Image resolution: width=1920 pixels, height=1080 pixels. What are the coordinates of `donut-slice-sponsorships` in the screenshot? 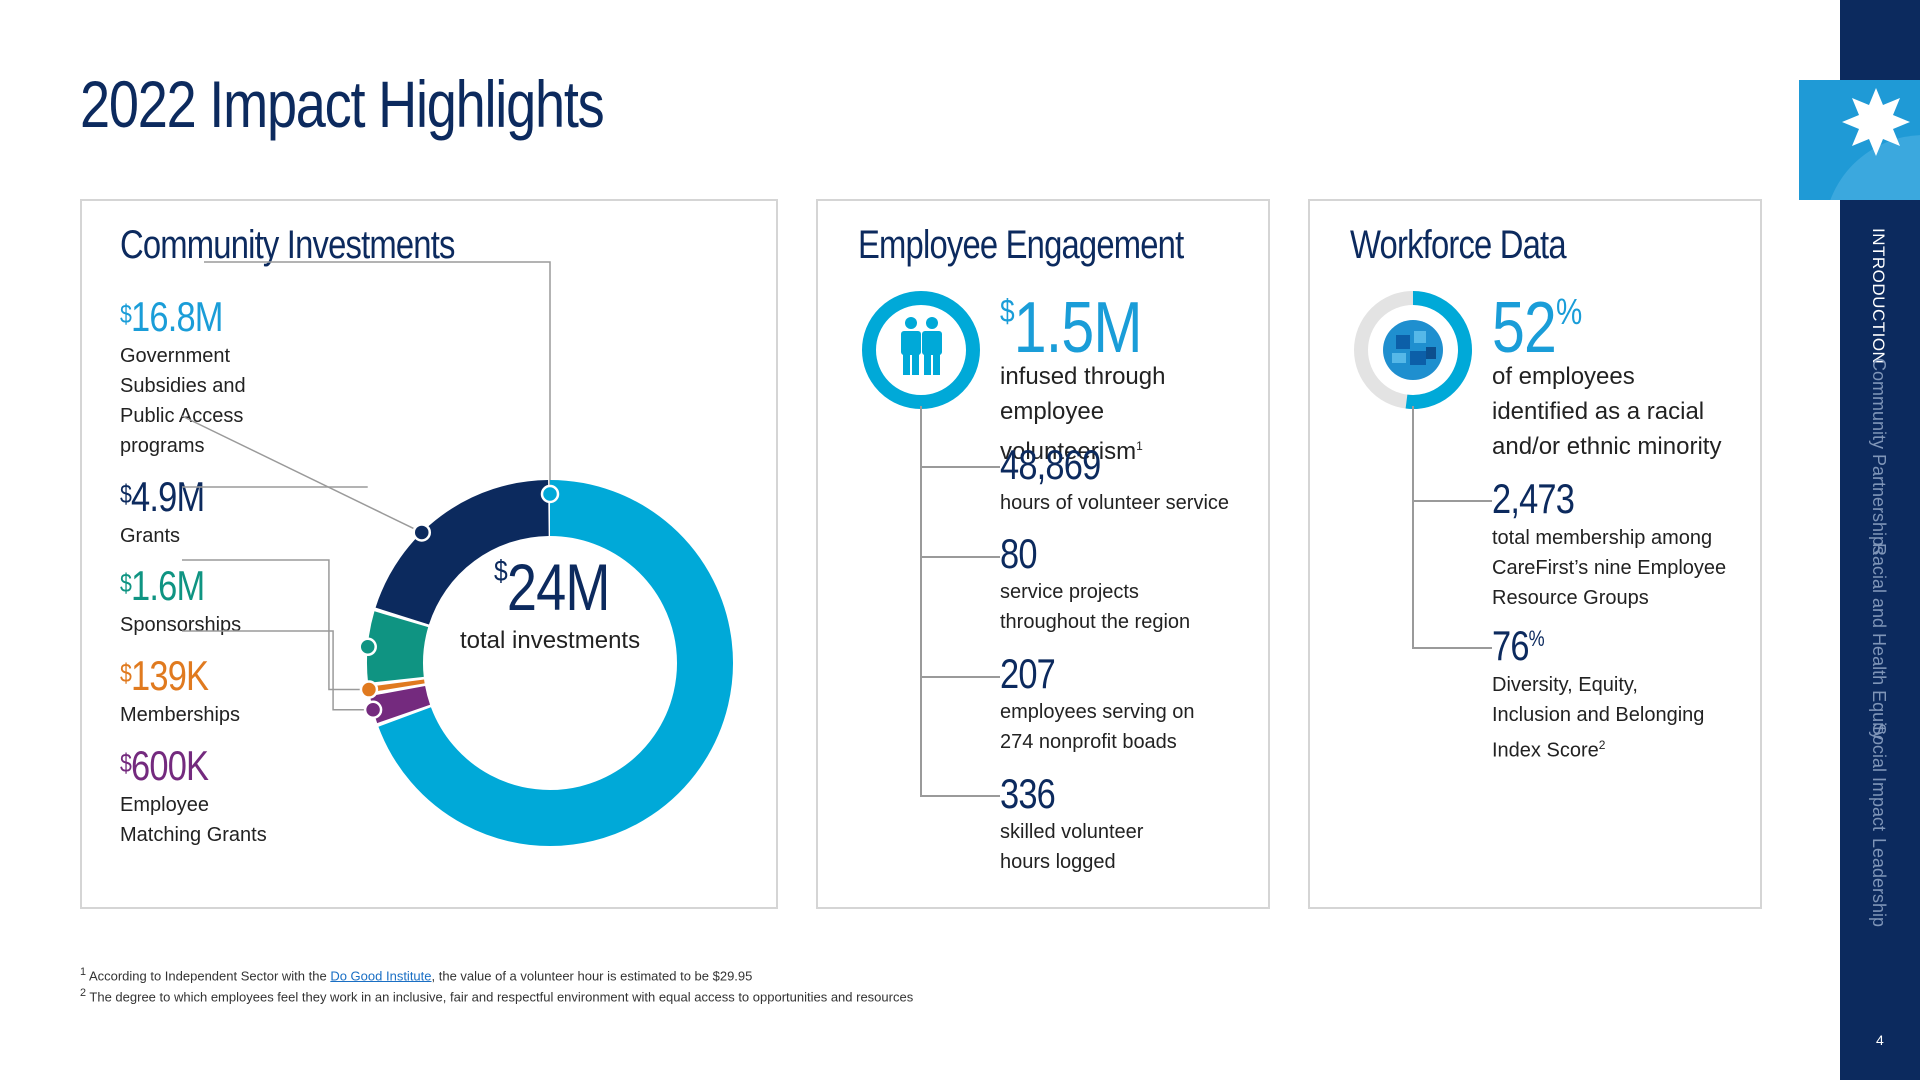 It's located at (398, 647).